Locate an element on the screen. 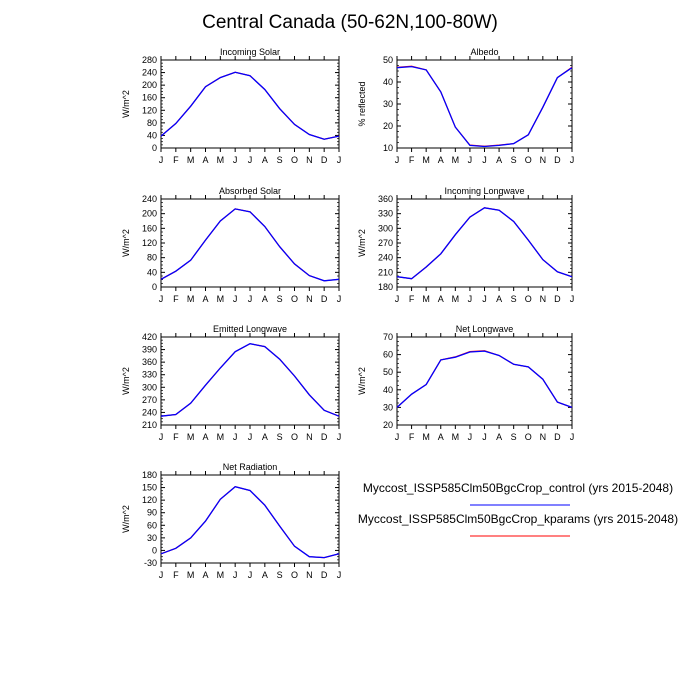  y-tick-label: 120 is located at coordinates (149, 243).